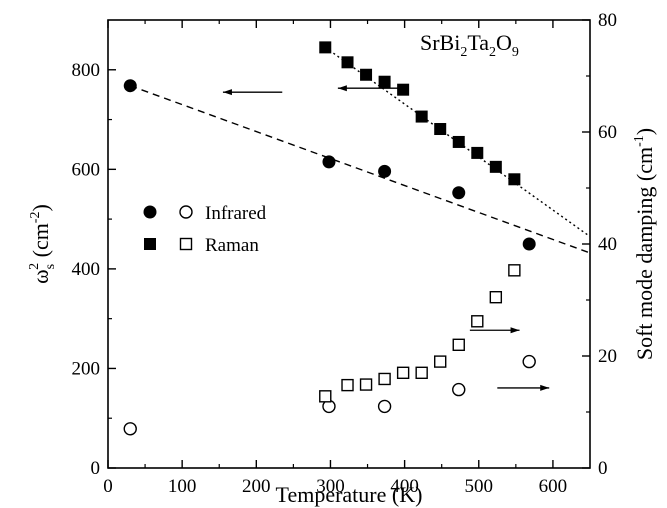 The image size is (667, 508). What do you see at coordinates (607, 244) in the screenshot?
I see `y-right-tick-label: 40` at bounding box center [607, 244].